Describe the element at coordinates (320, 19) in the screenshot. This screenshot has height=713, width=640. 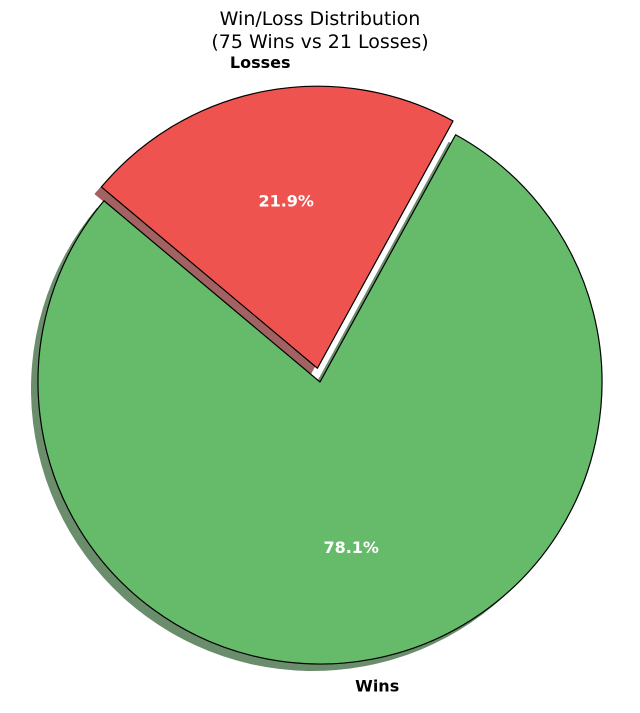
I see `chart-title: Win/Loss Distribution` at that location.